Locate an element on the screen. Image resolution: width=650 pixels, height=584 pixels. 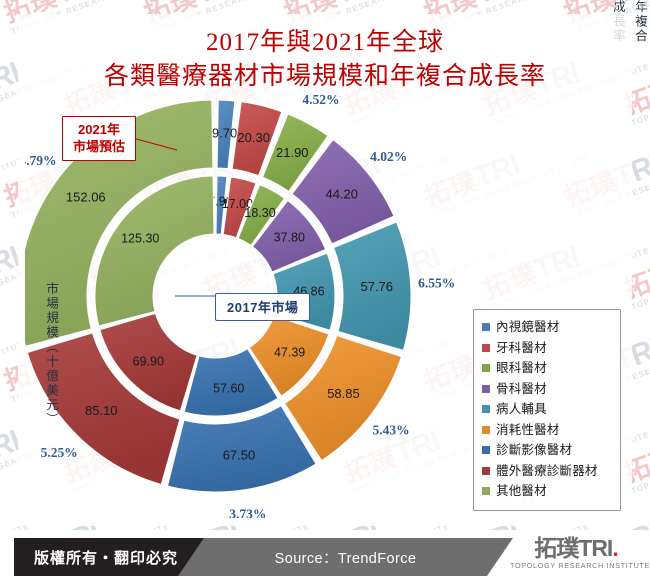
tri-logo-subtitle: TOPOLOGY RESEARCH INSTITUTE is located at coordinates (580, 565).